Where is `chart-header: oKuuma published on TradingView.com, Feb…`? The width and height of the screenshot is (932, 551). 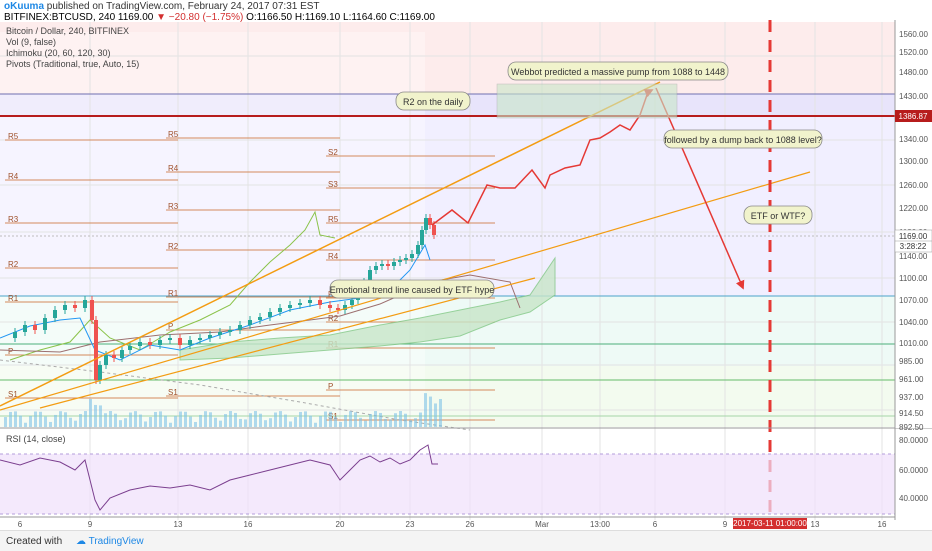 chart-header: oKuuma published on TradingView.com, Feb… is located at coordinates (466, 11).